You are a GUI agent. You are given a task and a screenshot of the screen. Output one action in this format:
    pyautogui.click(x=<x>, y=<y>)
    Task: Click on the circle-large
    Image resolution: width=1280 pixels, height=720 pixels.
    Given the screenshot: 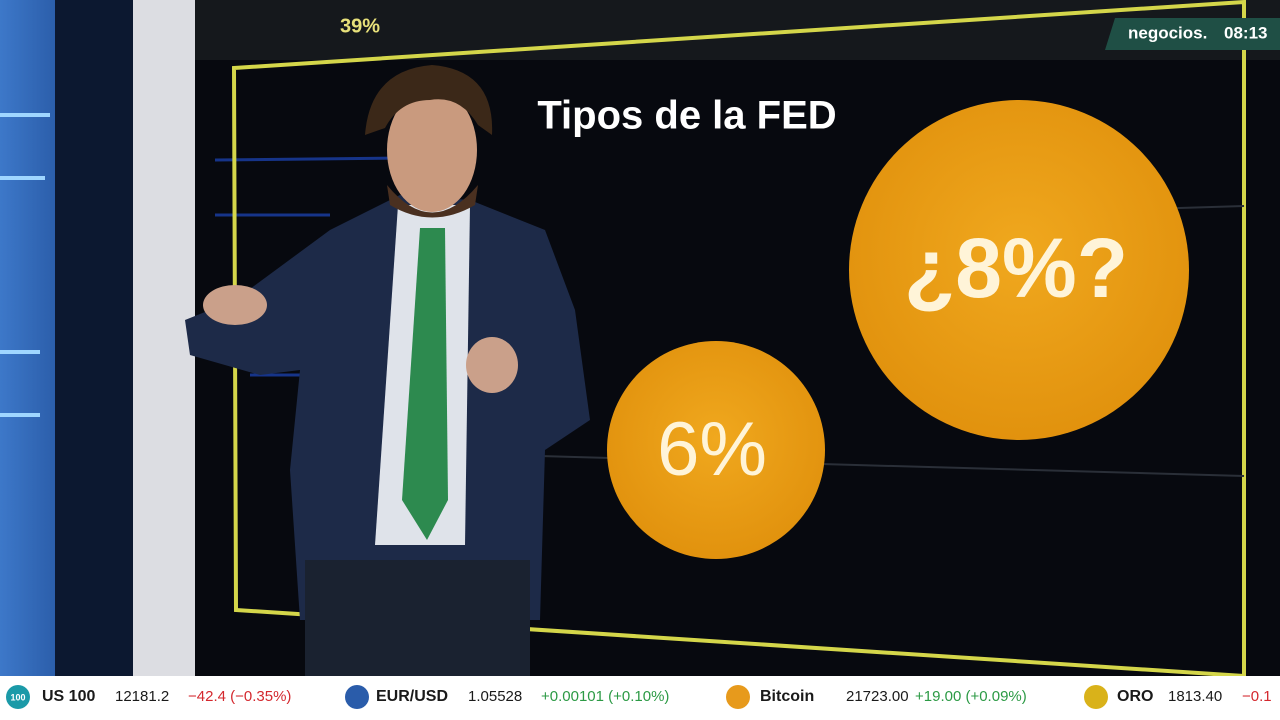 What is the action you would take?
    pyautogui.click(x=1019, y=270)
    